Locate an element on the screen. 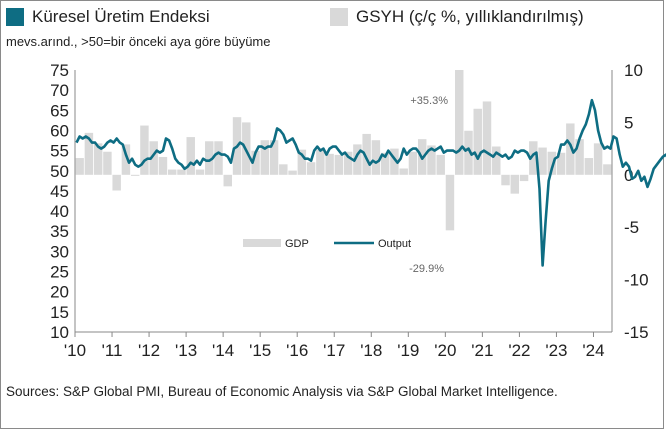  gdp-peak-annotation: +35.3% is located at coordinates (429, 101).